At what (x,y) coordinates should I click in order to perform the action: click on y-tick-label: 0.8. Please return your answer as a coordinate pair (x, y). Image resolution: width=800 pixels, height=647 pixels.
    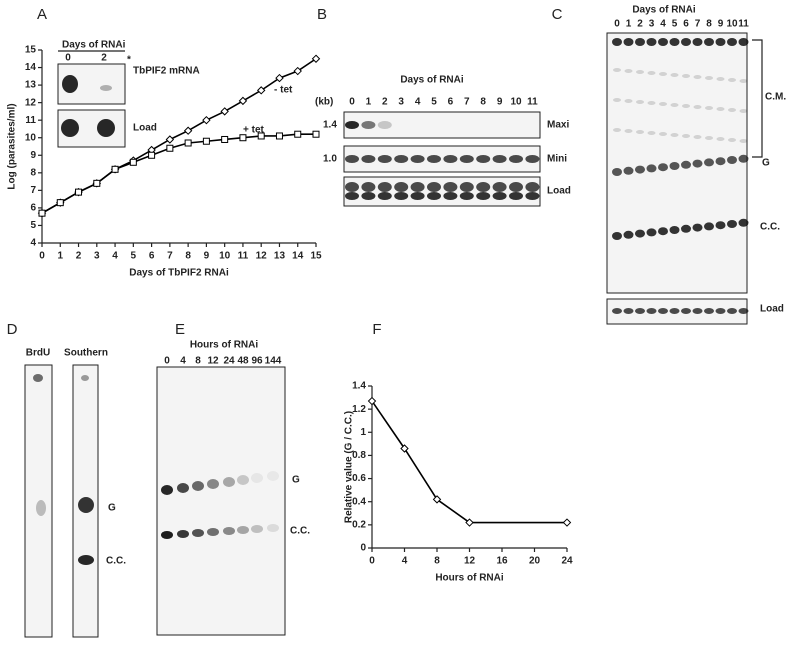
    Looking at the image, I should click on (359, 455).